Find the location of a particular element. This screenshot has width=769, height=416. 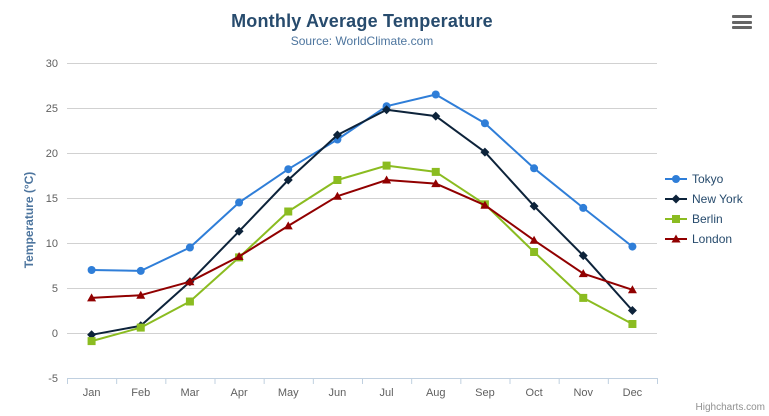

circle-legend-marker-icon is located at coordinates (676, 179).